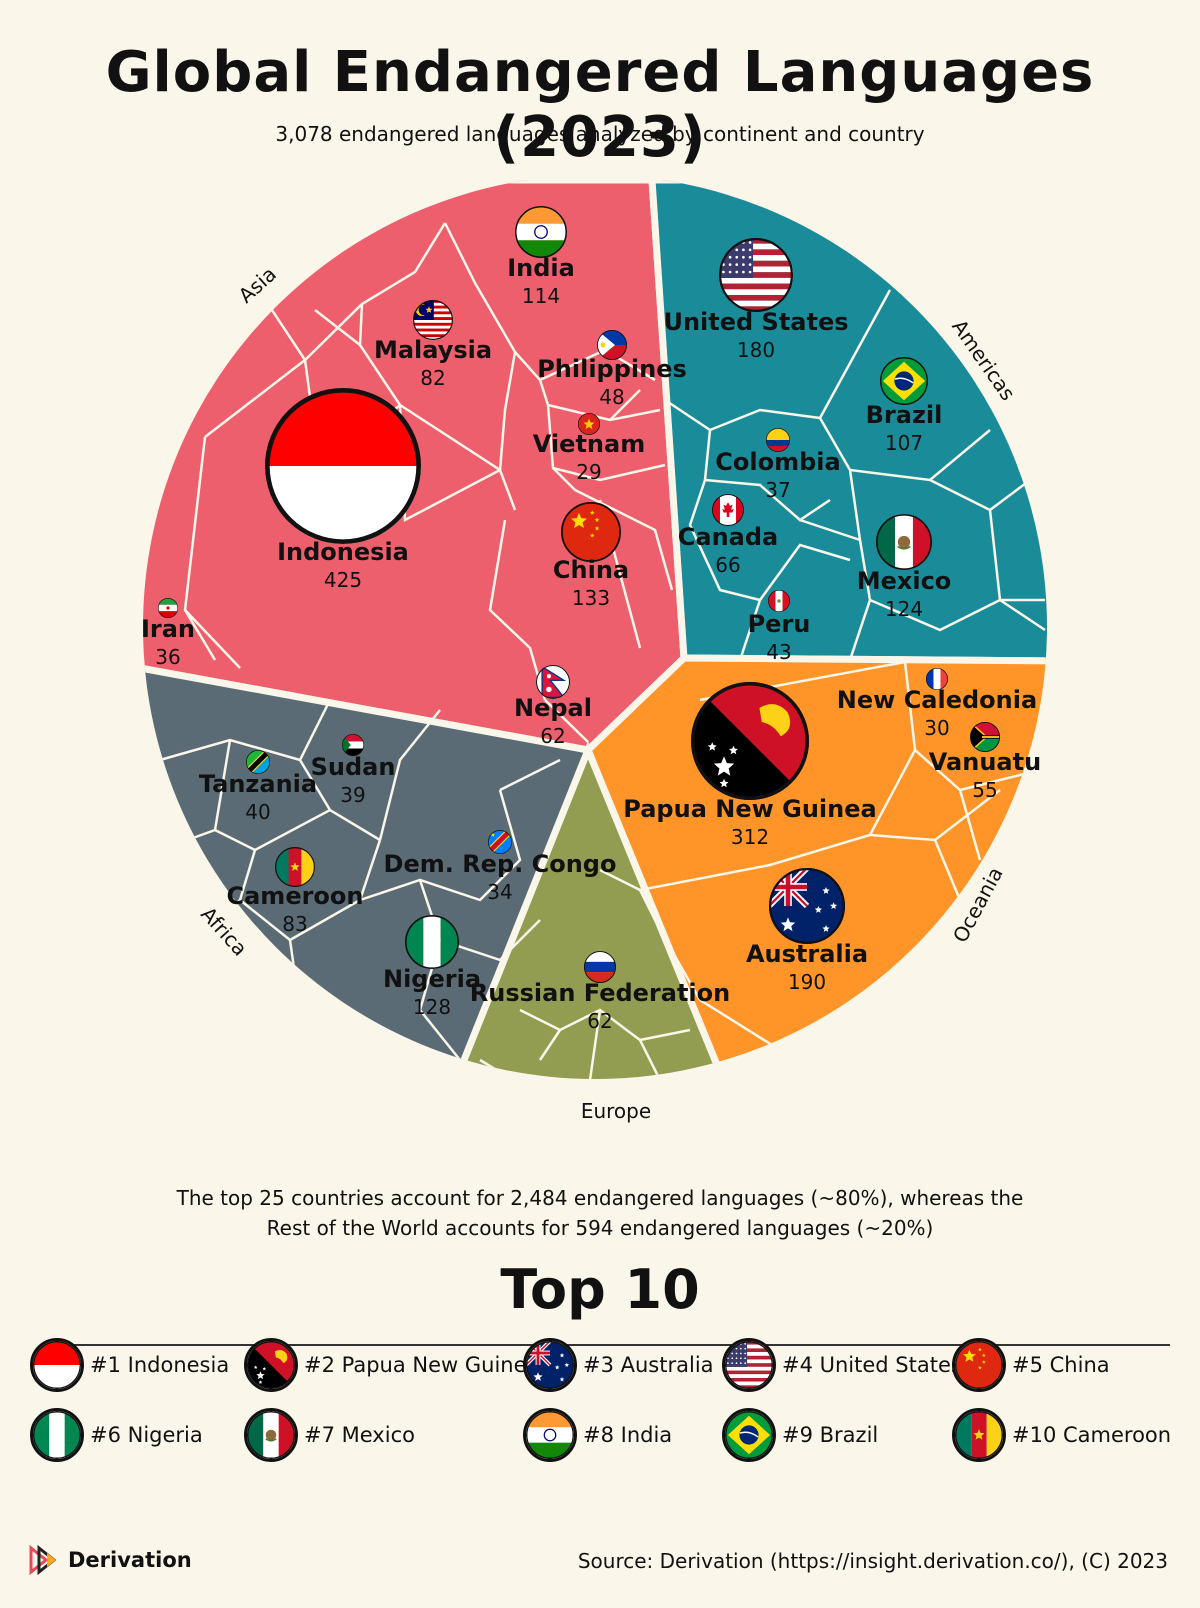  What do you see at coordinates (904, 581) in the screenshot?
I see `country-label: Mexico` at bounding box center [904, 581].